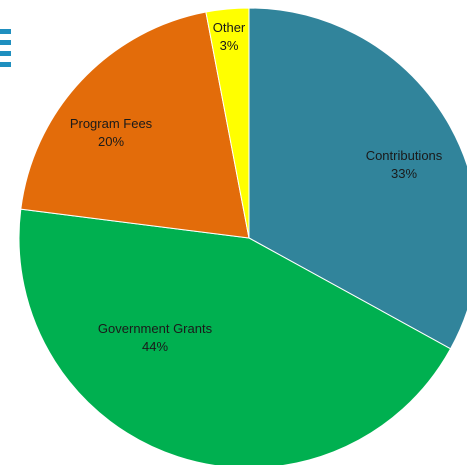  Describe the element at coordinates (227, 123) in the screenshot. I see `pie-slice-other` at that location.